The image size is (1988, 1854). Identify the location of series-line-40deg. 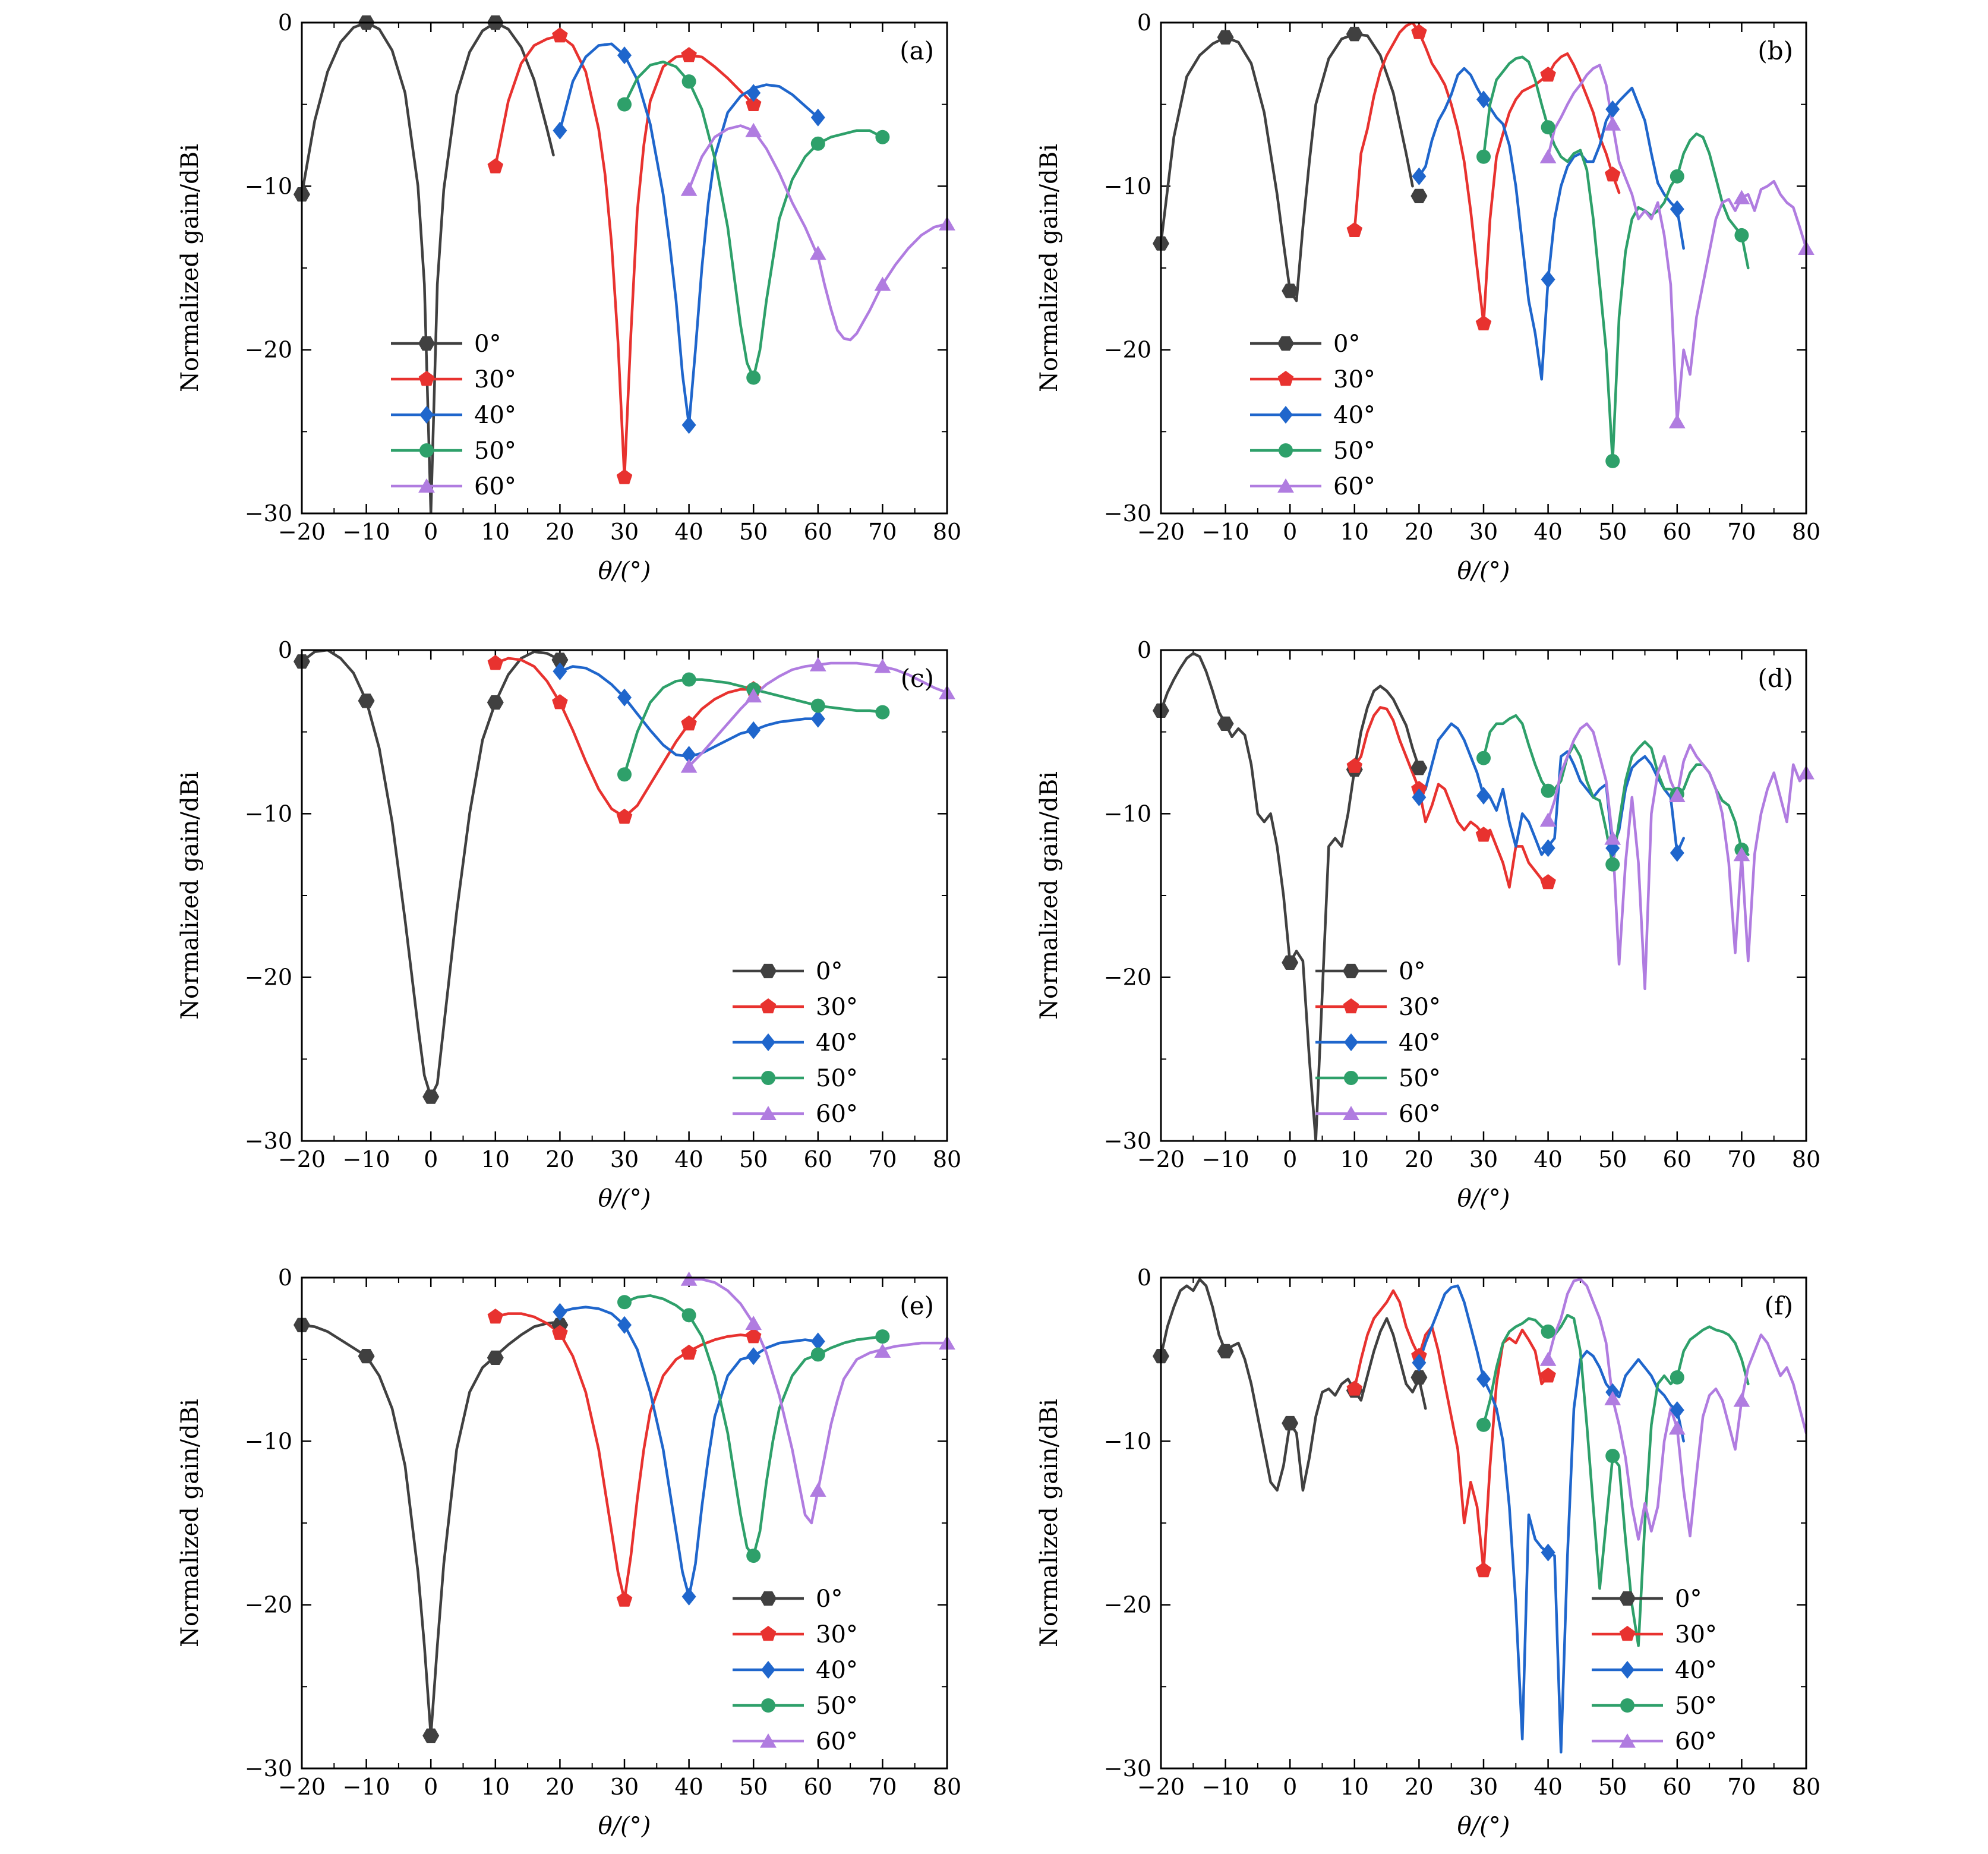
(1551, 789).